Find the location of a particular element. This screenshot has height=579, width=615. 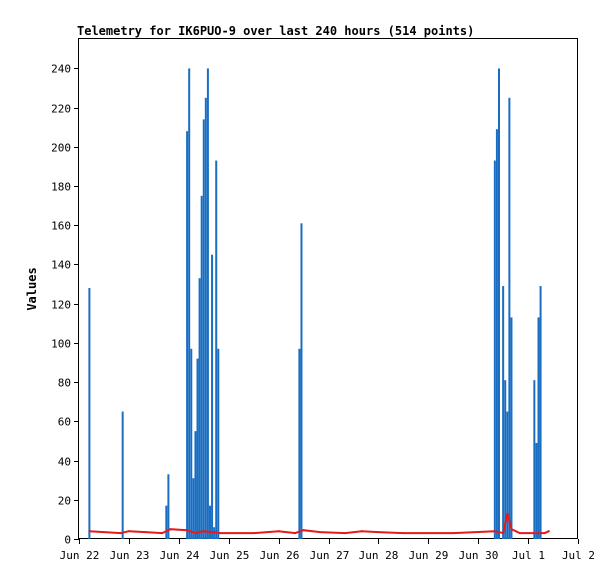

x-tick-label: Jun 26 is located at coordinates (280, 555).